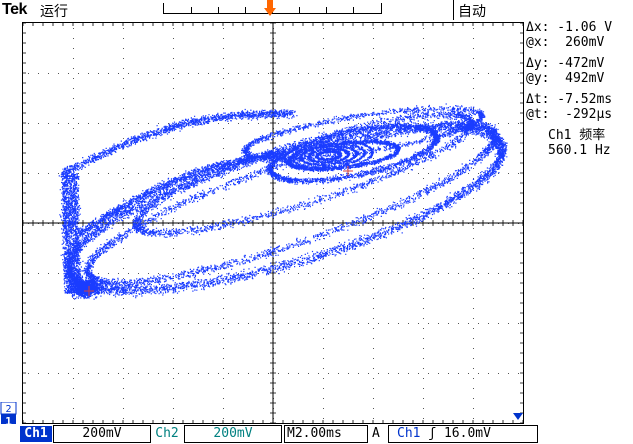 The width and height of the screenshot is (633, 444). I want to click on frequency-value: 560.1 Hz, so click(579, 150).